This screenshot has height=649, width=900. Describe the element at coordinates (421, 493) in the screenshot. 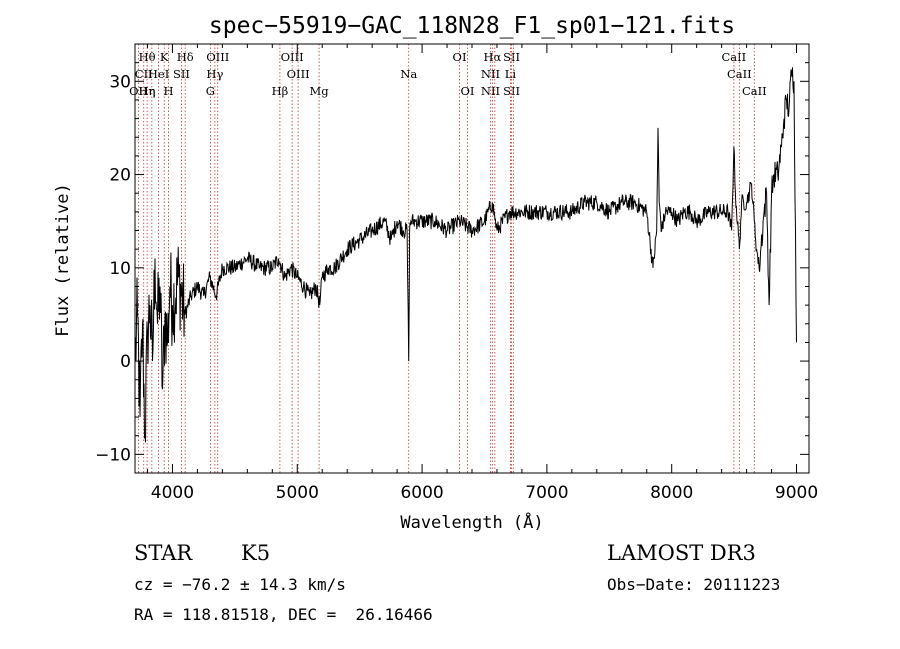

I see `x-tick-label: 6000` at that location.